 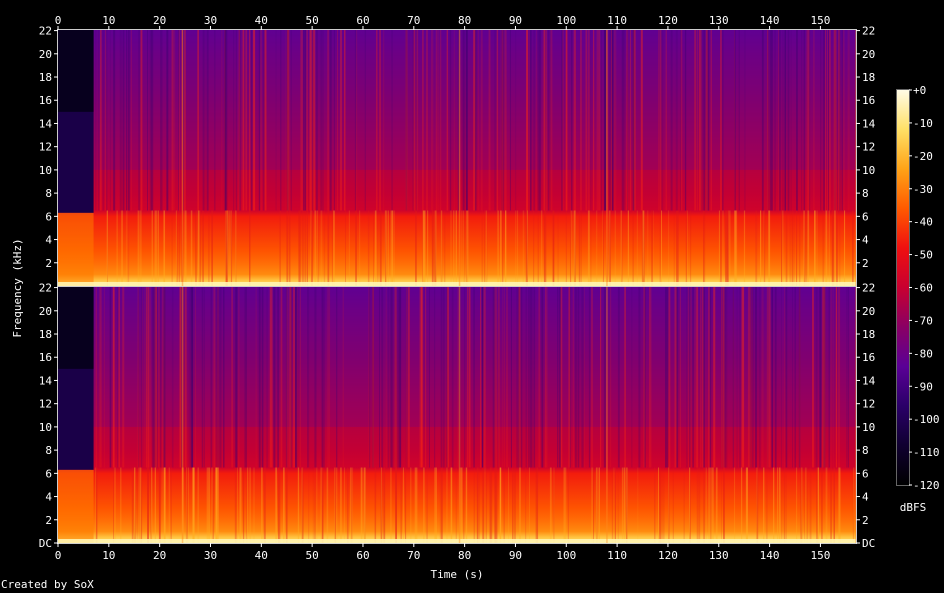 I want to click on x-tick-label-top: 40, so click(x=261, y=20).